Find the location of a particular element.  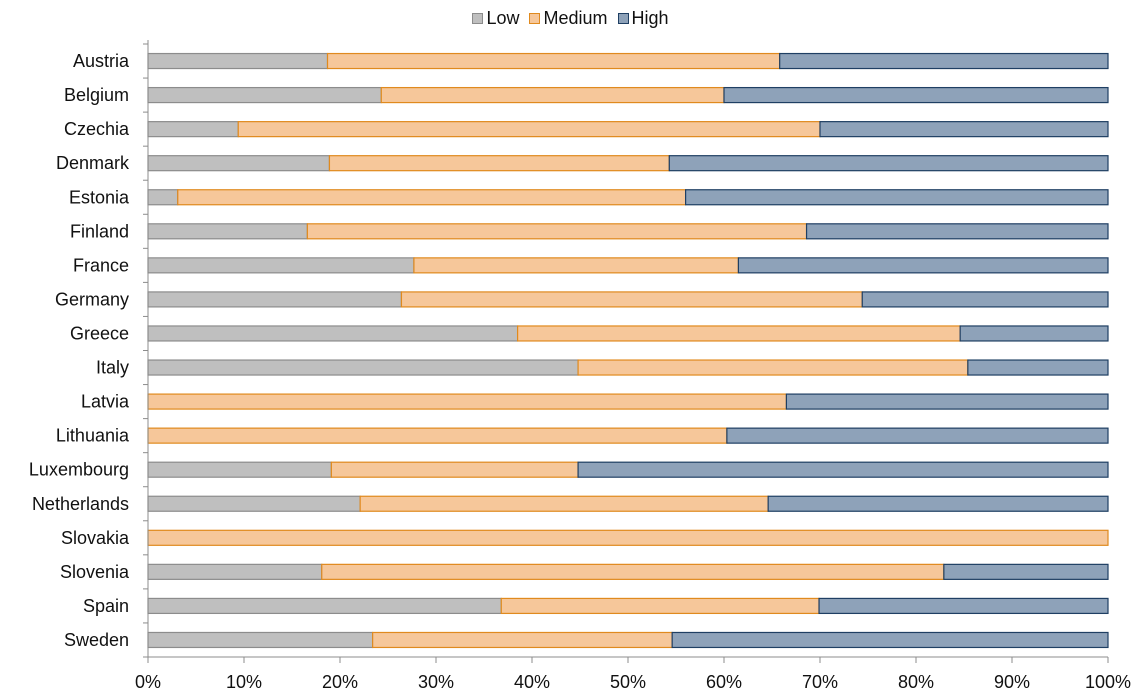

category-label: Slovakia is located at coordinates (95, 538).